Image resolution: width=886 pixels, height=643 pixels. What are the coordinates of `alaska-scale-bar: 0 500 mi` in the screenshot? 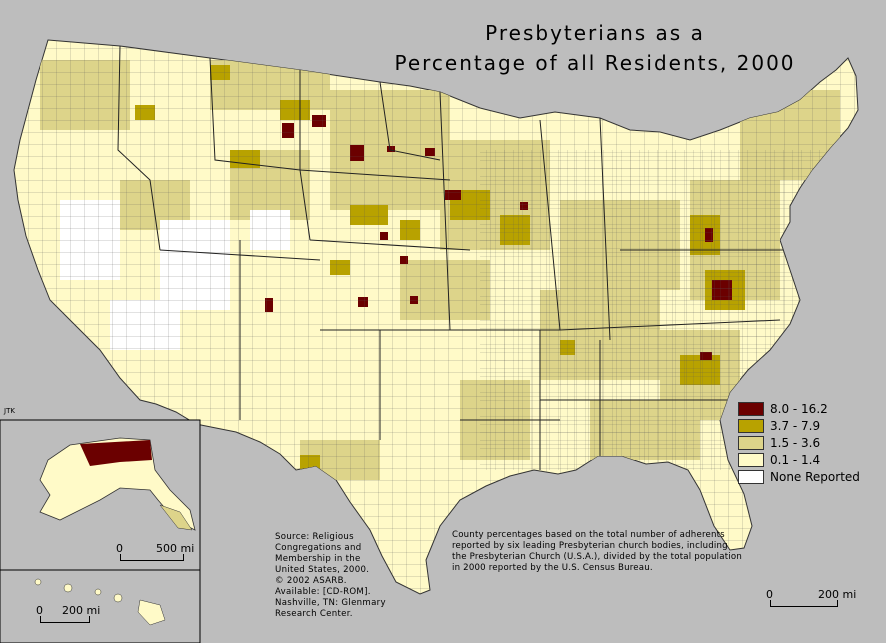 It's located at (157, 552).